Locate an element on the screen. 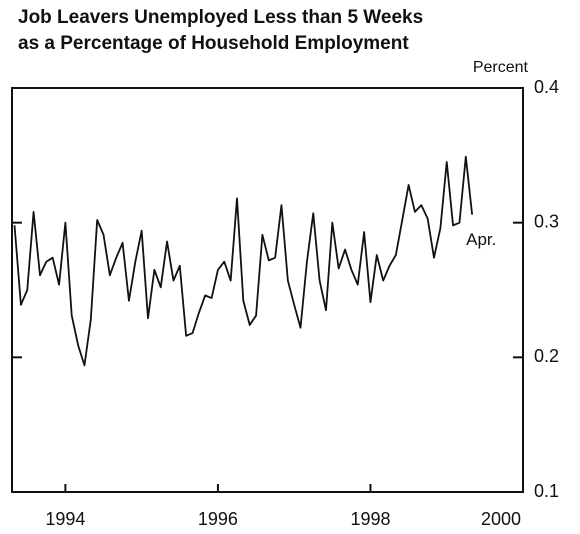 The height and width of the screenshot is (534, 580). x-tick-label: 2000 is located at coordinates (501, 519).